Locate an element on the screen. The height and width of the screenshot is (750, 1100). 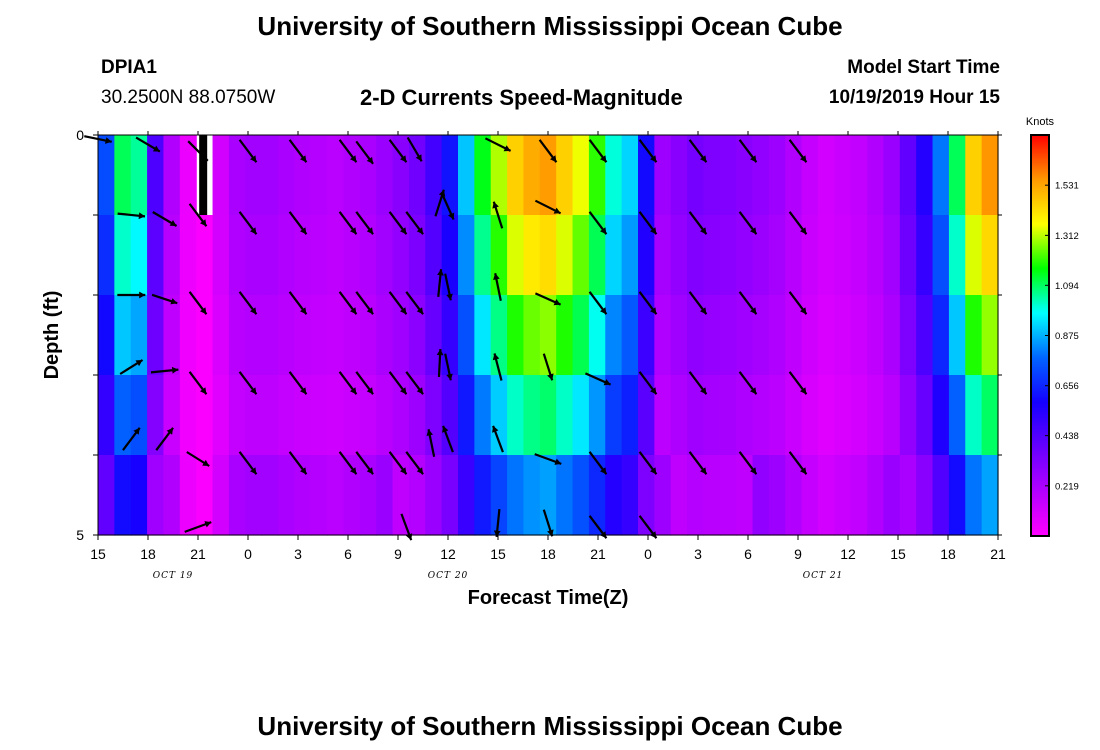
x-tick-label: 3 is located at coordinates (298, 554).